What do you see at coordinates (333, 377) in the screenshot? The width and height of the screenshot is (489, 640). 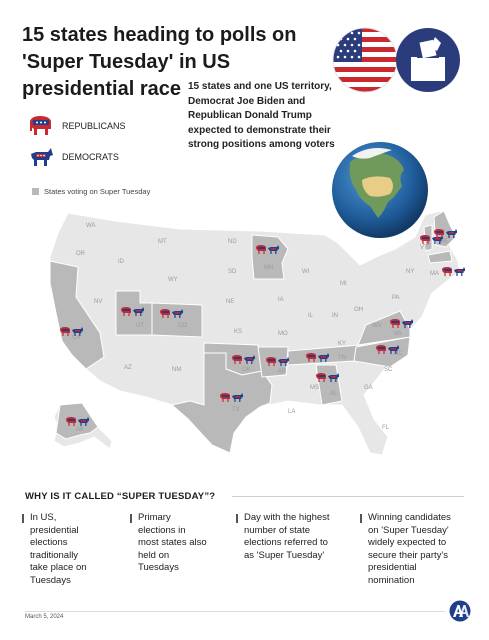 I see `donkey-icon-al` at bounding box center [333, 377].